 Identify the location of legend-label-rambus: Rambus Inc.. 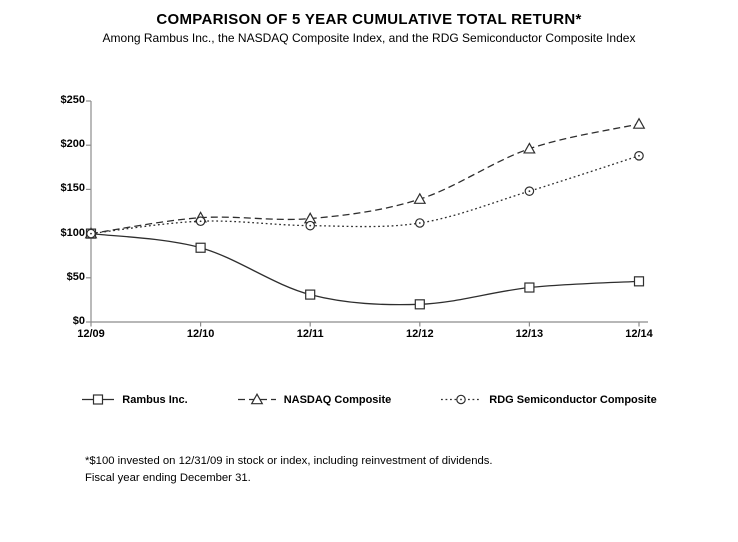
(155, 399).